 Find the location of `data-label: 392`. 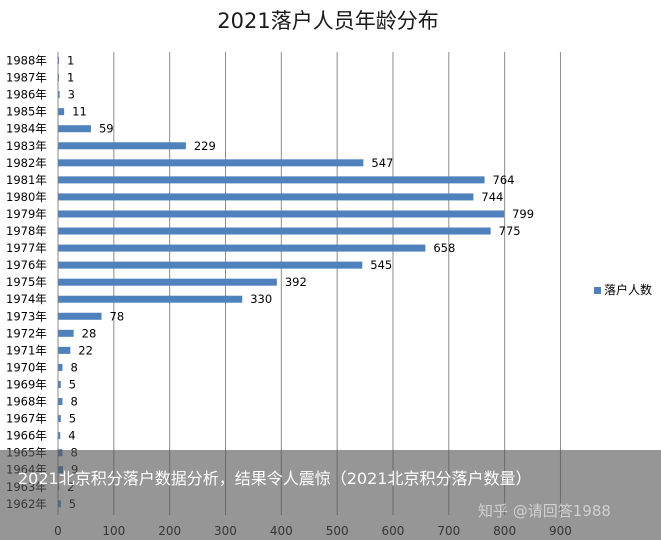

data-label: 392 is located at coordinates (296, 282).